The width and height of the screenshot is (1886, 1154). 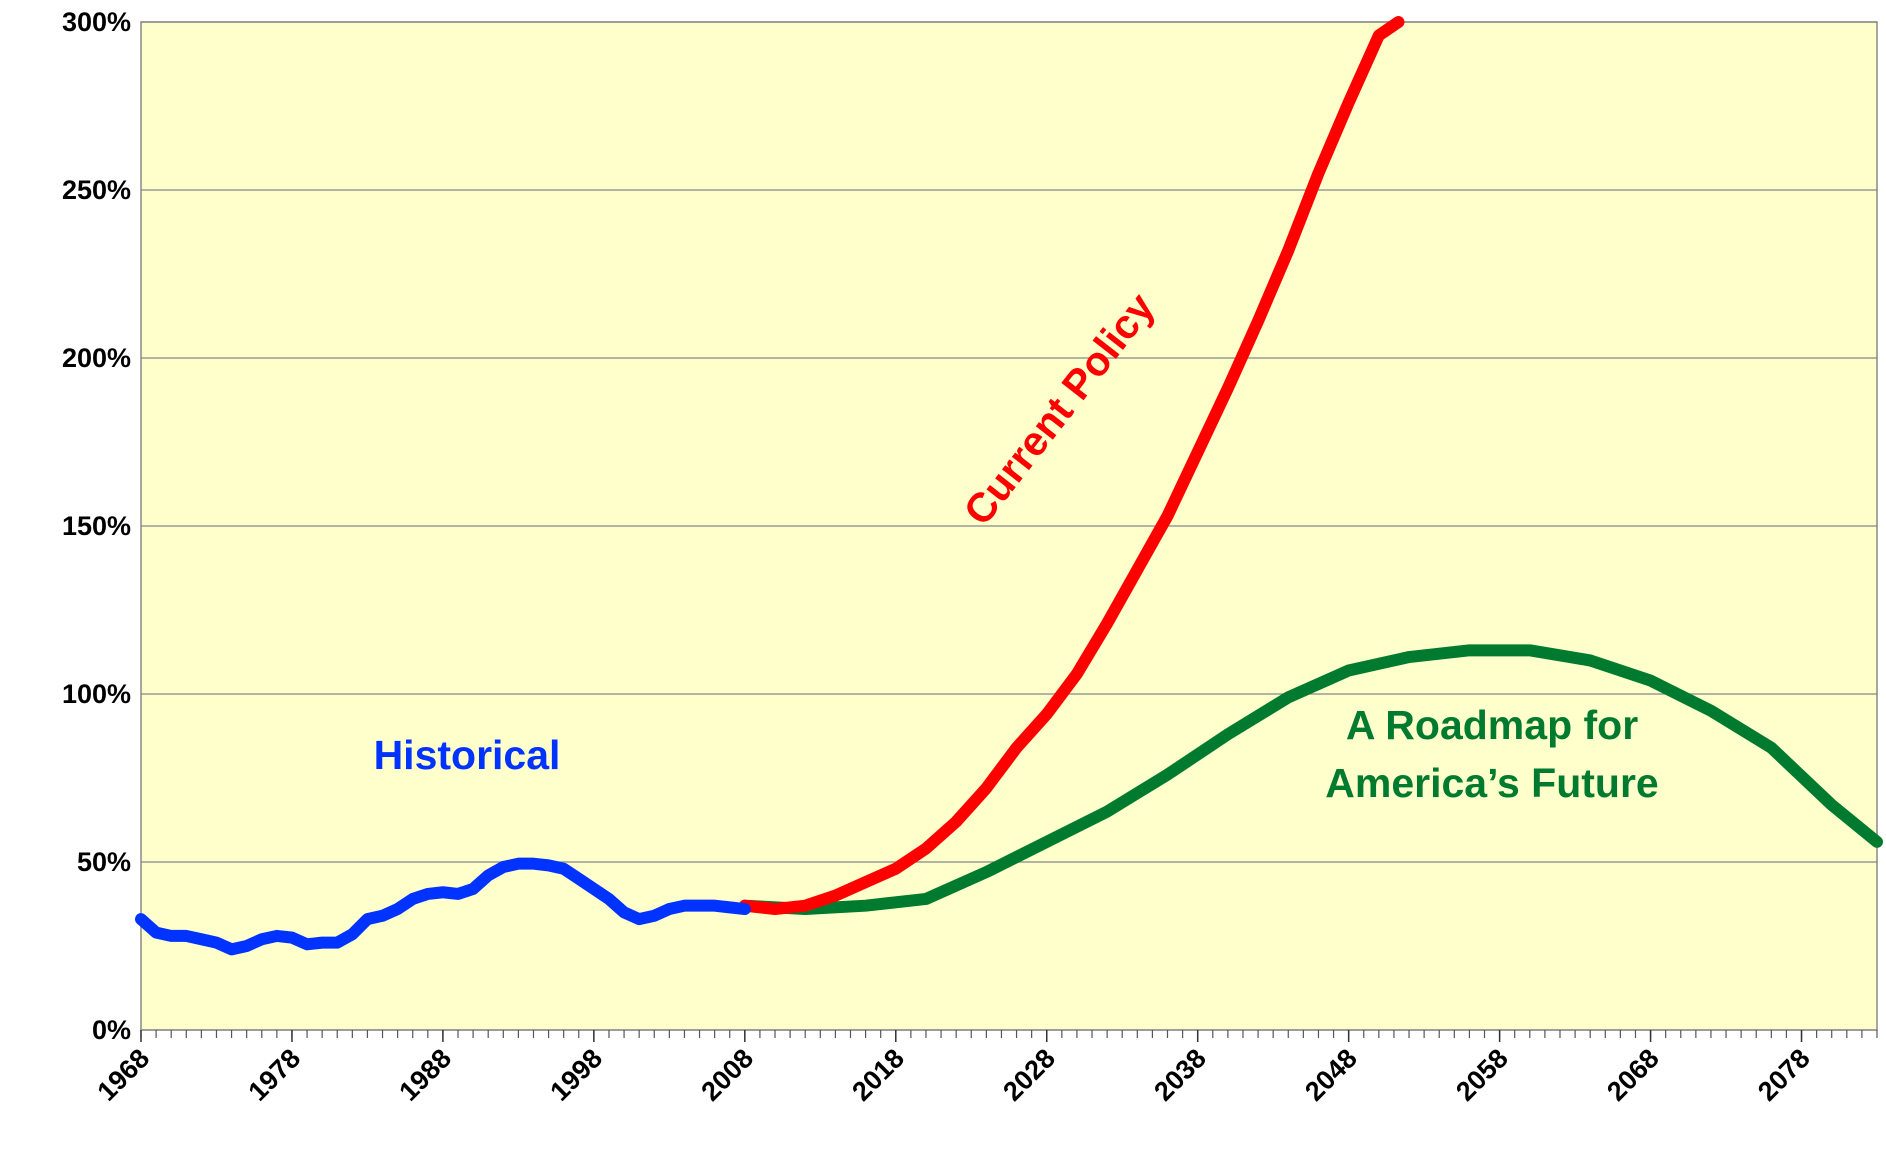 I want to click on x-tick-label: 2018, so click(x=878, y=1075).